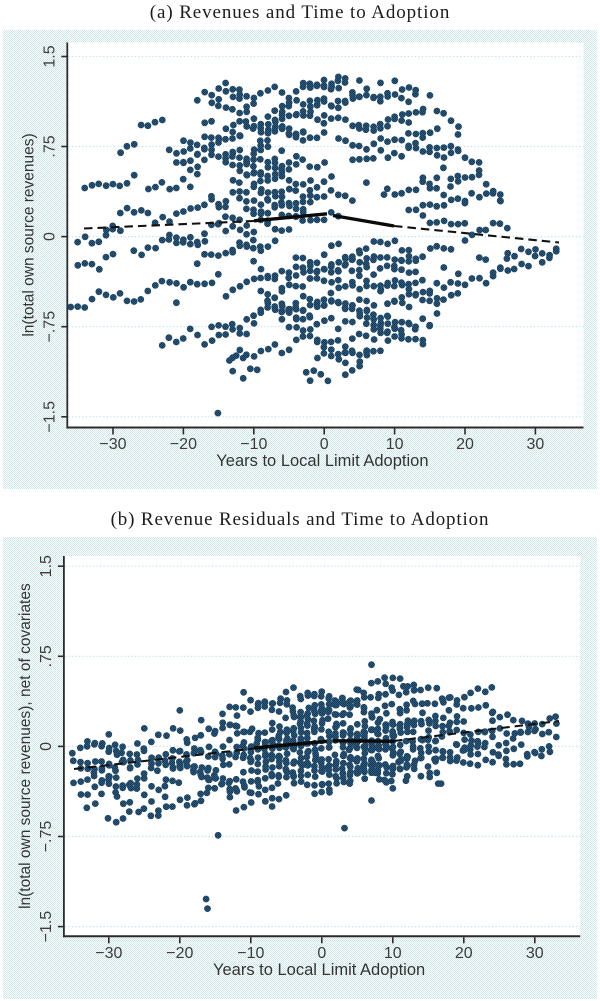  What do you see at coordinates (300, 12) in the screenshot?
I see `svg-text:(a) Revenues and Time to Adopt: (a) Revenues and Time to Adoption` at bounding box center [300, 12].